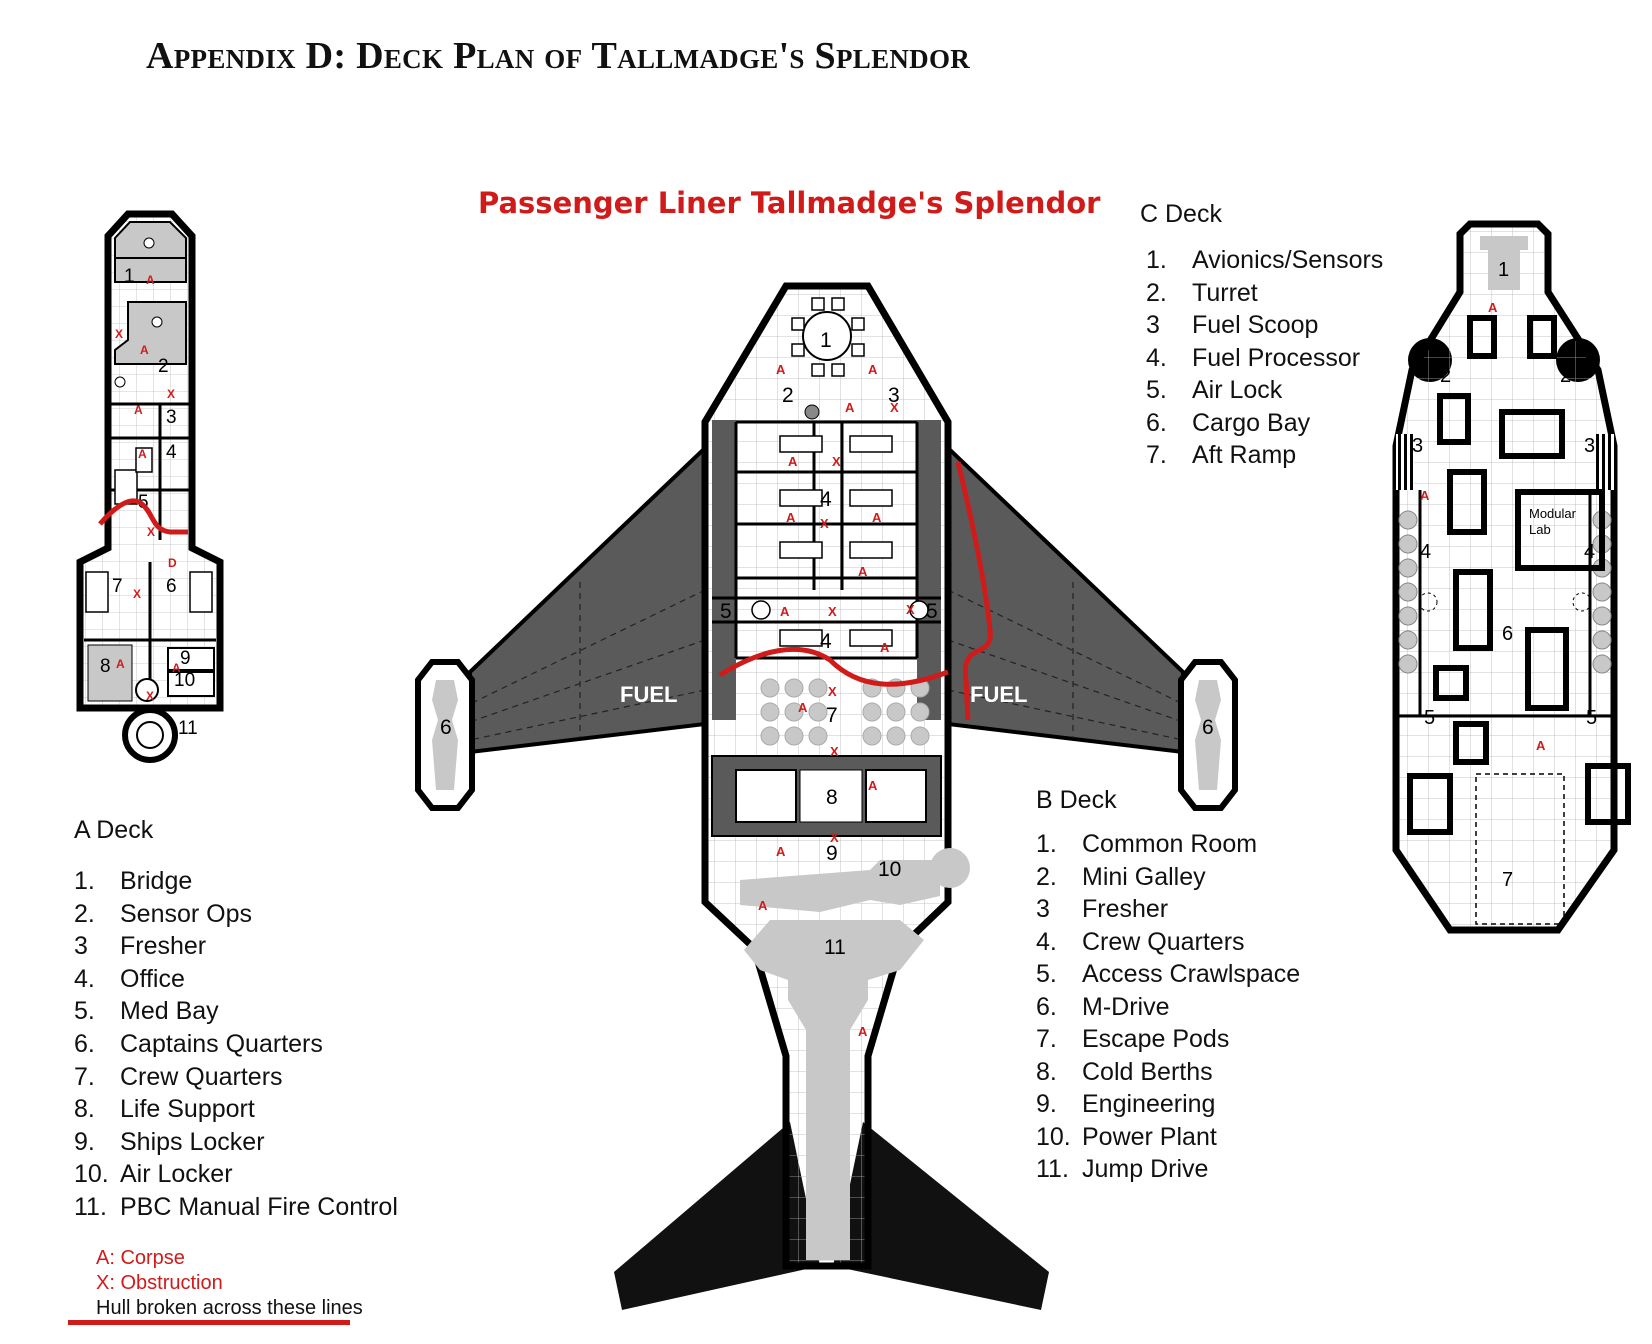  I want to click on b-deck-legend-item-label: Cold Berths, so click(1147, 1071).